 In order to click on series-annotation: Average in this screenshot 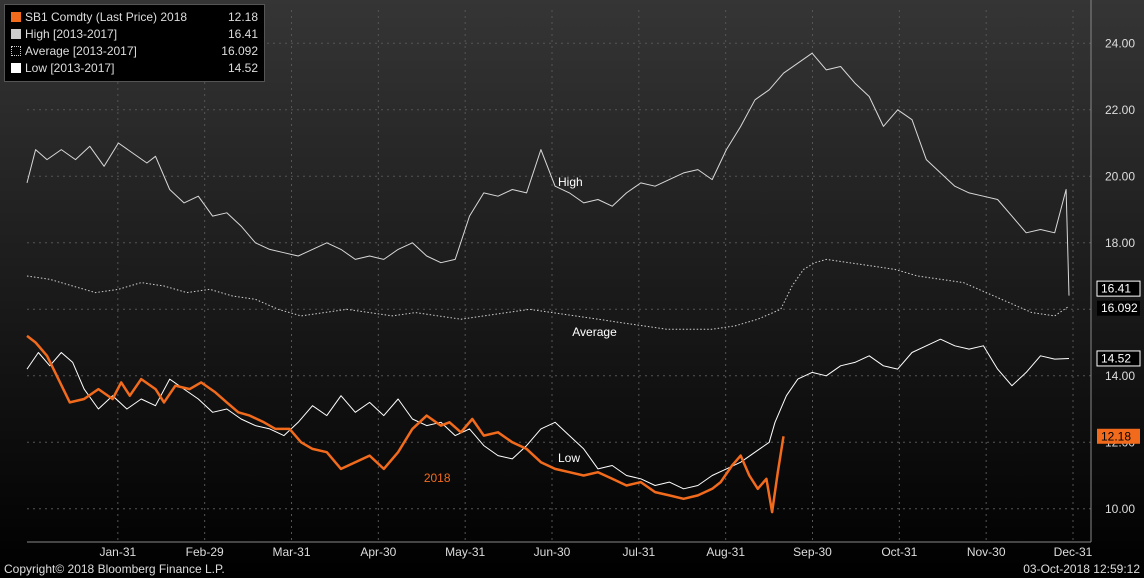, I will do `click(594, 332)`.